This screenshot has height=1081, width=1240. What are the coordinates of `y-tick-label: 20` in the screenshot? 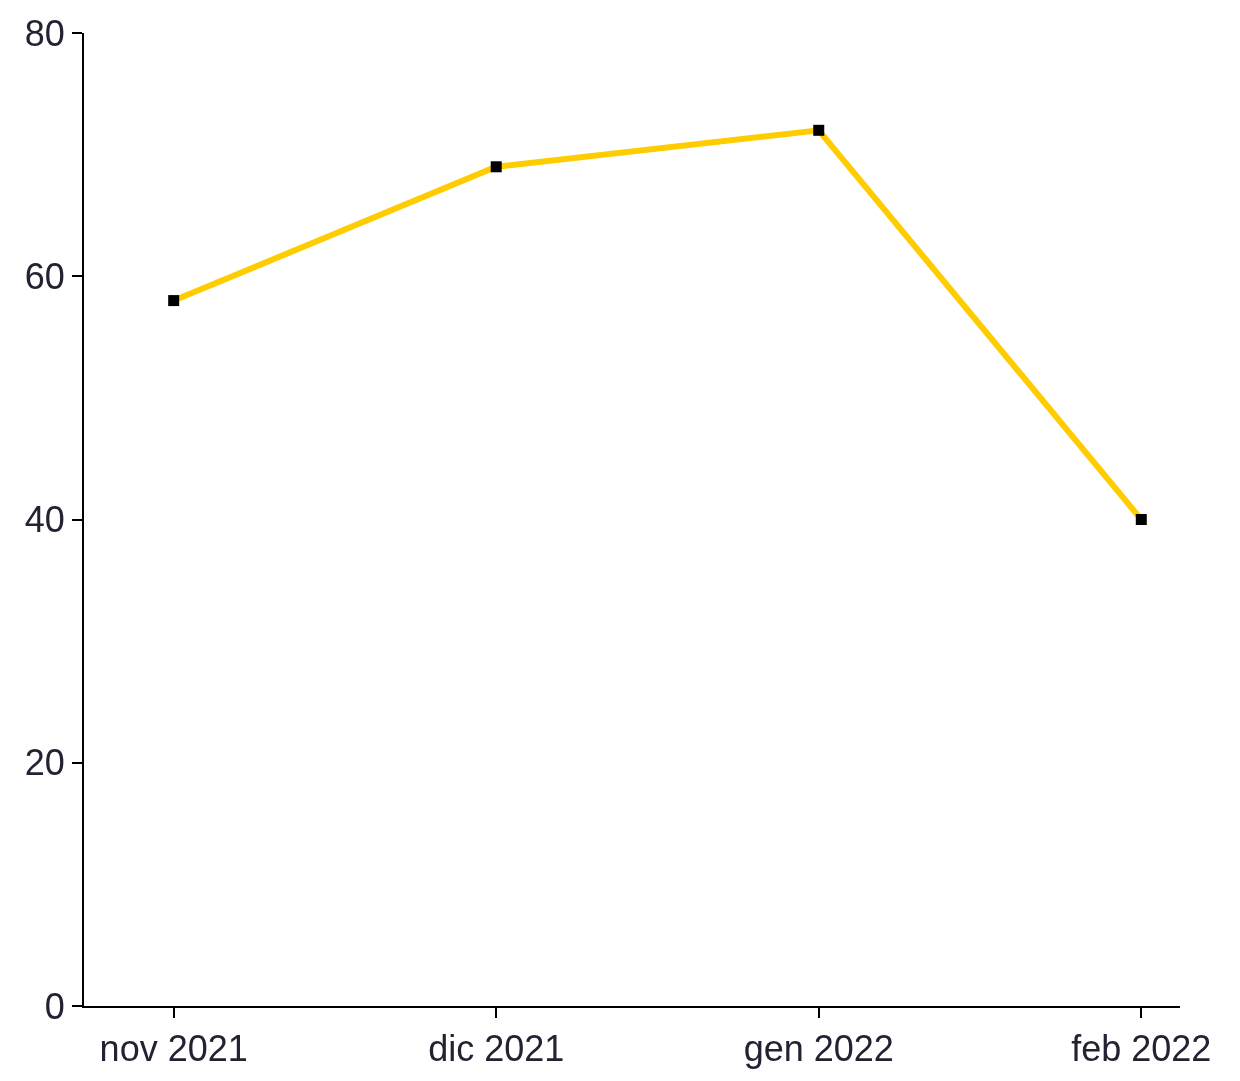 It's located at (44, 763).